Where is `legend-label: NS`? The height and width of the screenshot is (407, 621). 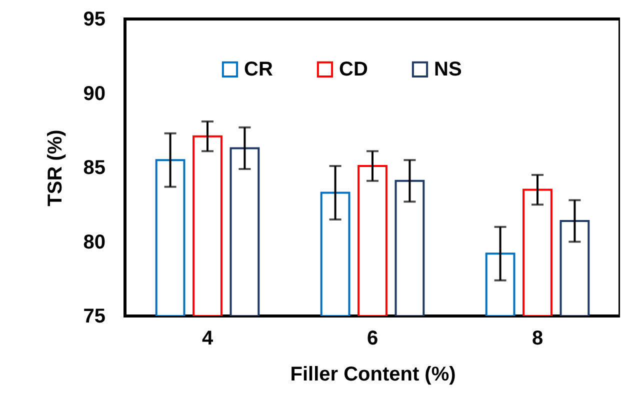
legend-label: NS is located at coordinates (448, 69).